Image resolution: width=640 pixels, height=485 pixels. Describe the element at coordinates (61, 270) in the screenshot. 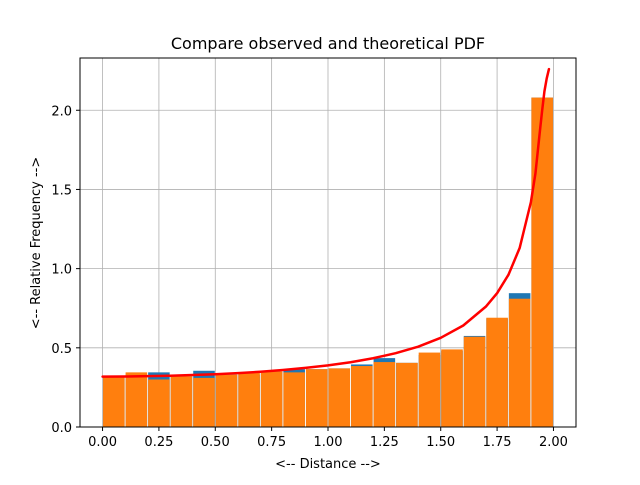

I see `y-tick-label-2: 1.0` at that location.